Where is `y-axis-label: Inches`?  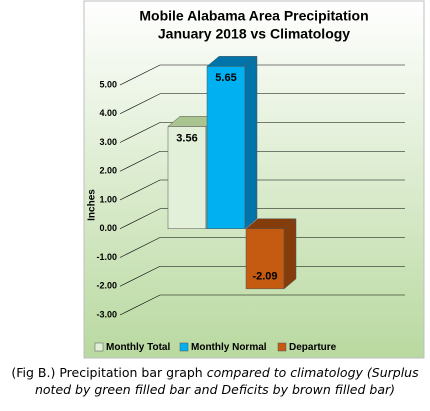 y-axis-label: Inches is located at coordinates (92, 205).